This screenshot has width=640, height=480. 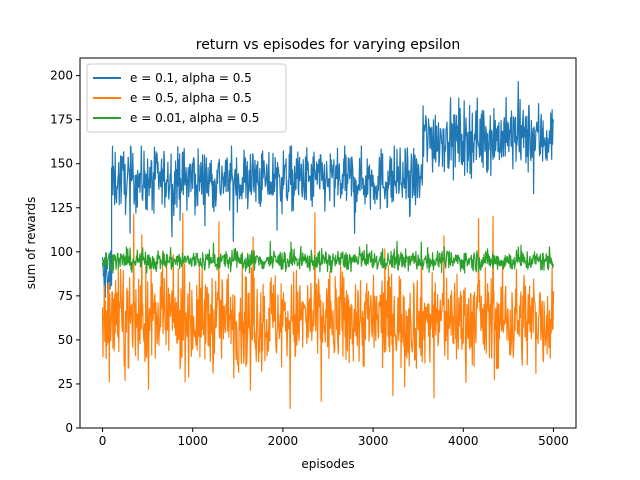 What do you see at coordinates (191, 98) in the screenshot?
I see `legend-label: e = 0.5, alpha = 0.5` at bounding box center [191, 98].